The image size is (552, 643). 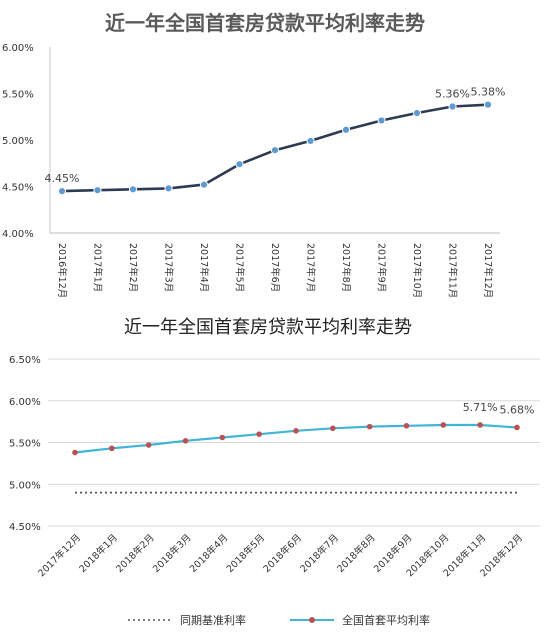 What do you see at coordinates (488, 92) in the screenshot?
I see `chart-1-data-label: 5.38%` at bounding box center [488, 92].